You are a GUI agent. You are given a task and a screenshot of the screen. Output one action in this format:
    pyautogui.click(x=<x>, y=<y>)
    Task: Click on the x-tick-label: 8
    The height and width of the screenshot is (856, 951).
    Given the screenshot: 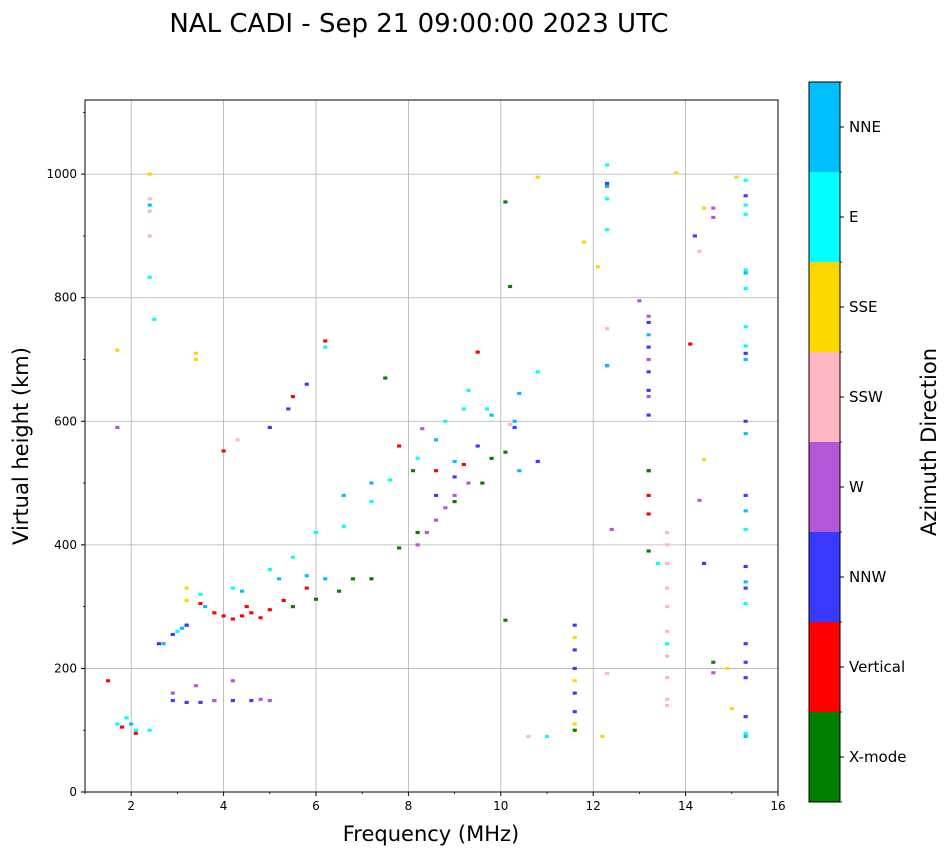 What is the action you would take?
    pyautogui.click(x=409, y=806)
    